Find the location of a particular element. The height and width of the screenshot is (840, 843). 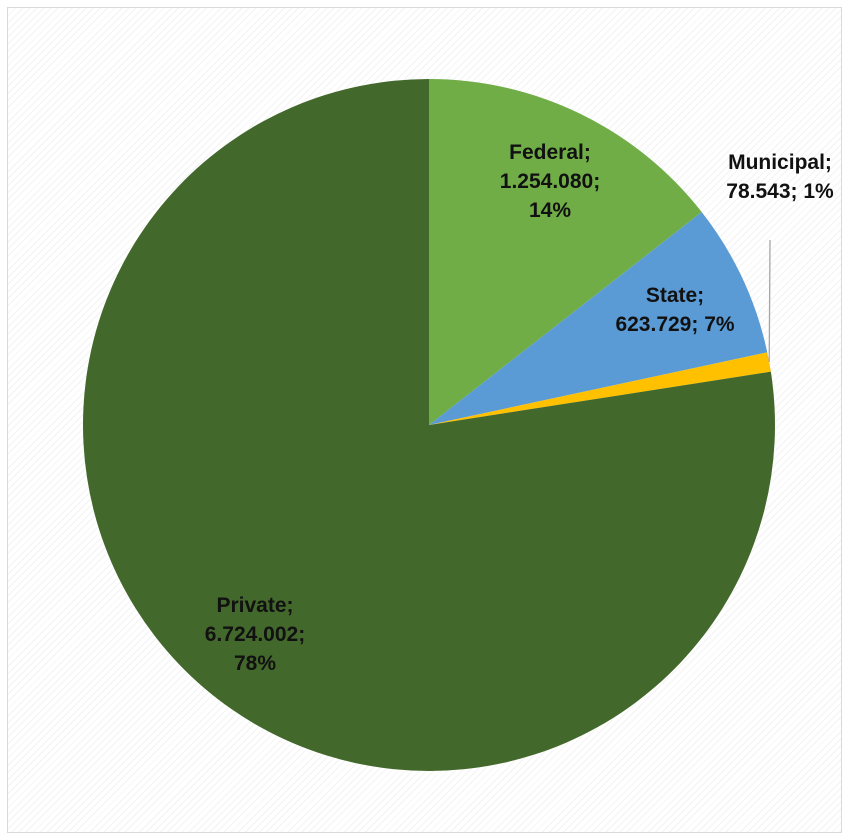

data-label-line: 623.729; 7% is located at coordinates (674, 324).